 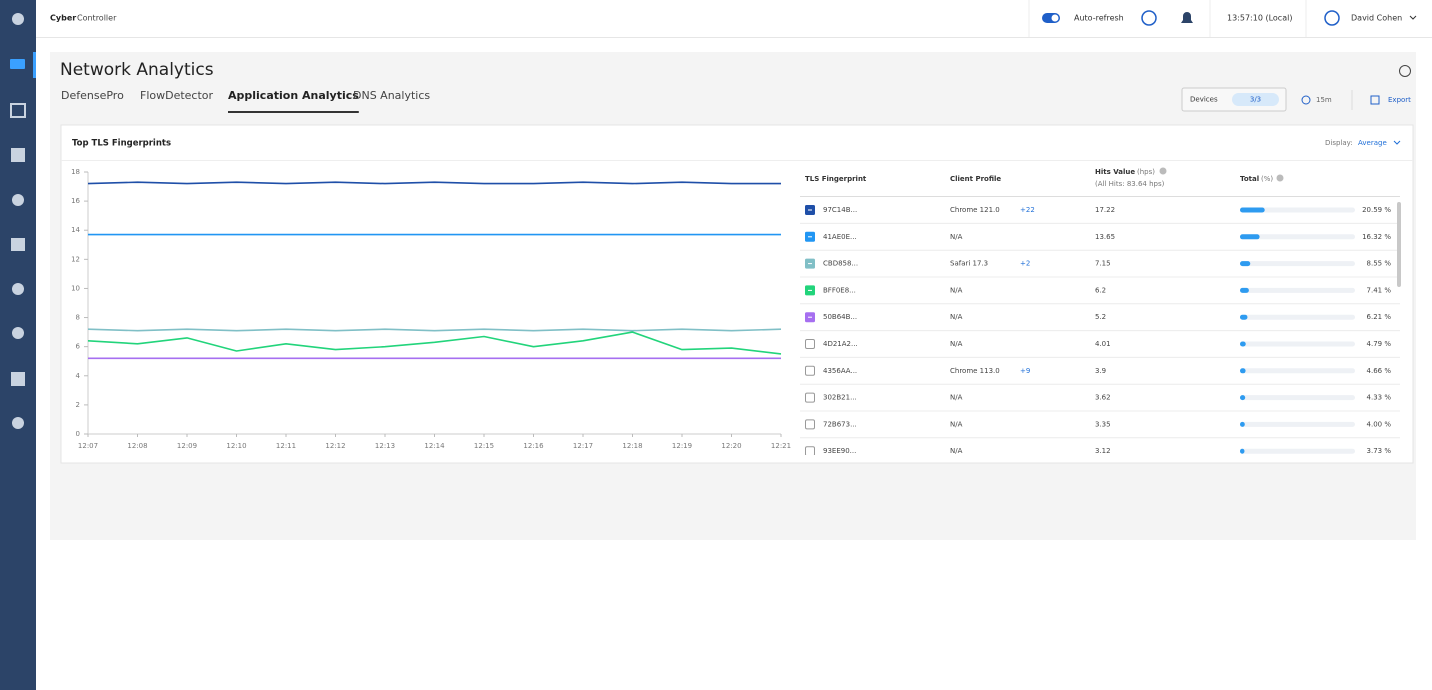 I want to click on scrollbar, so click(x=1399, y=244).